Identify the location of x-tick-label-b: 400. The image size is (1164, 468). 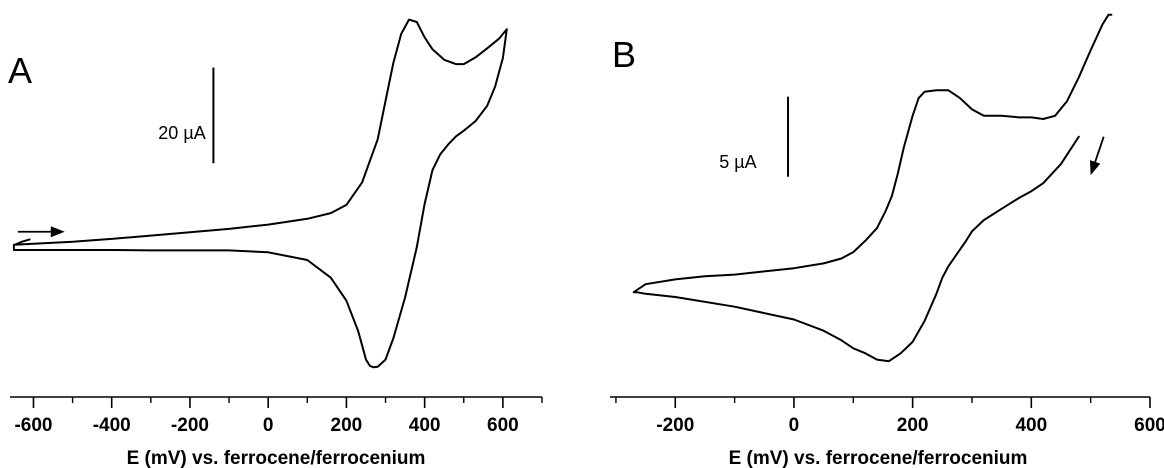
(1031, 425).